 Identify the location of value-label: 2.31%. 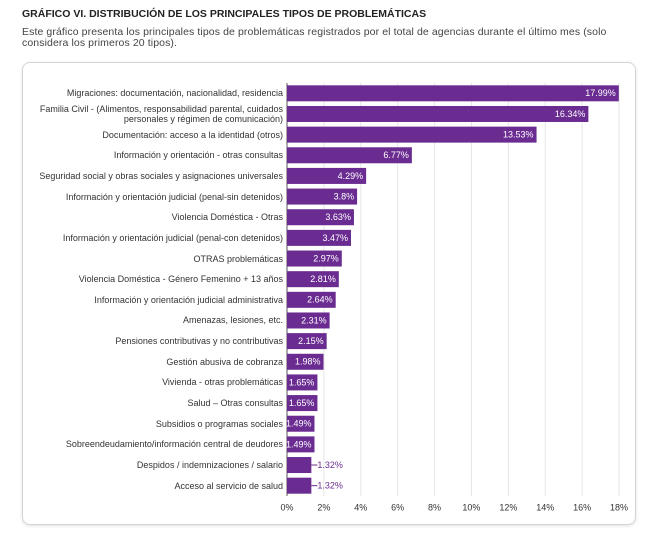
(314, 320).